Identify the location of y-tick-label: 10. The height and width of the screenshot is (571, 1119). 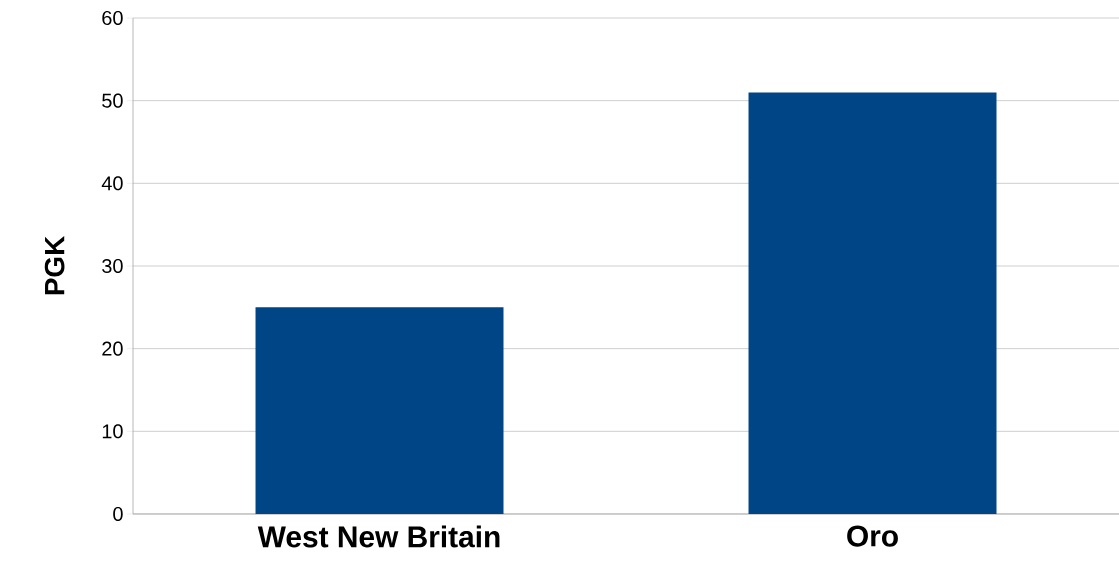
(112, 431).